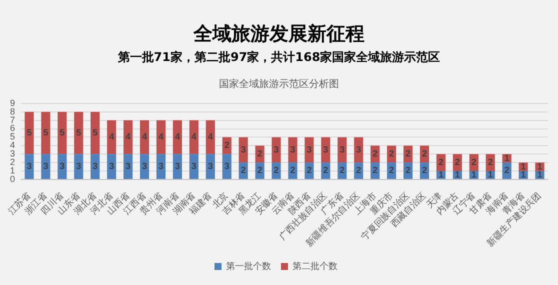 The height and width of the screenshot is (285, 558). I want to click on y-tick-label: 6, so click(13, 128).